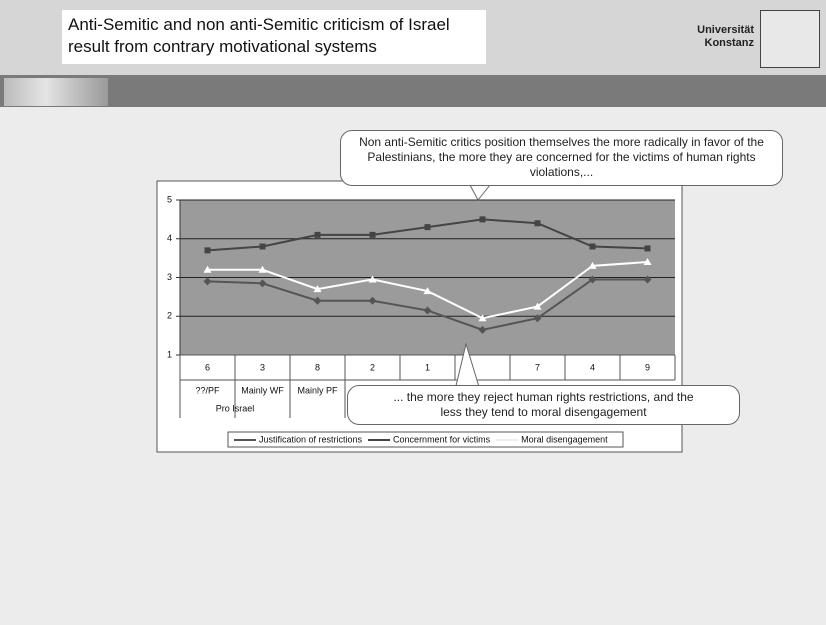 This screenshot has width=826, height=625. Describe the element at coordinates (317, 367) in the screenshot. I see `x-tick-label: 8` at that location.